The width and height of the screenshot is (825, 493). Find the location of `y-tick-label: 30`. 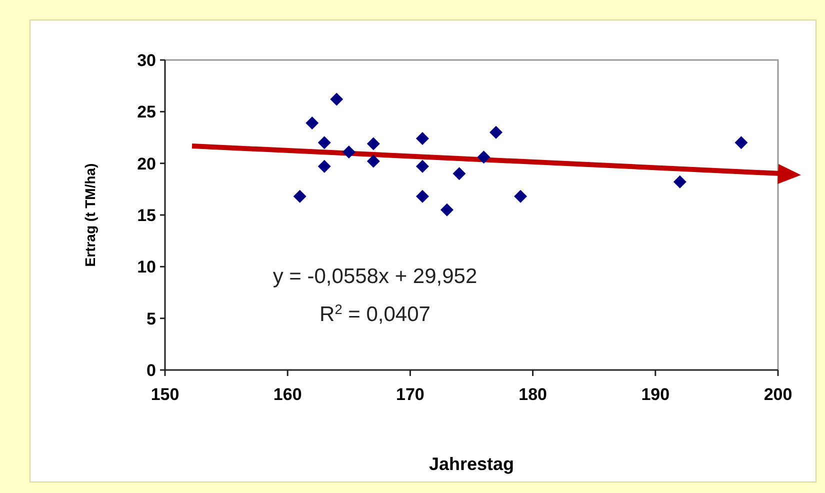

y-tick-label: 30 is located at coordinates (146, 60).